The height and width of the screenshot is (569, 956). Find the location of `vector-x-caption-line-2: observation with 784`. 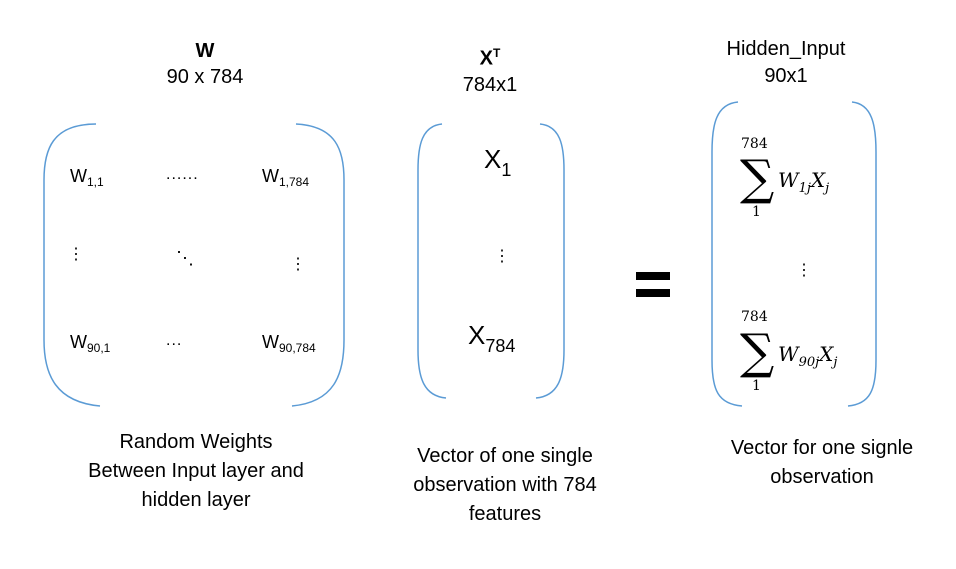

vector-x-caption-line-2: observation with 784 is located at coordinates (505, 485).